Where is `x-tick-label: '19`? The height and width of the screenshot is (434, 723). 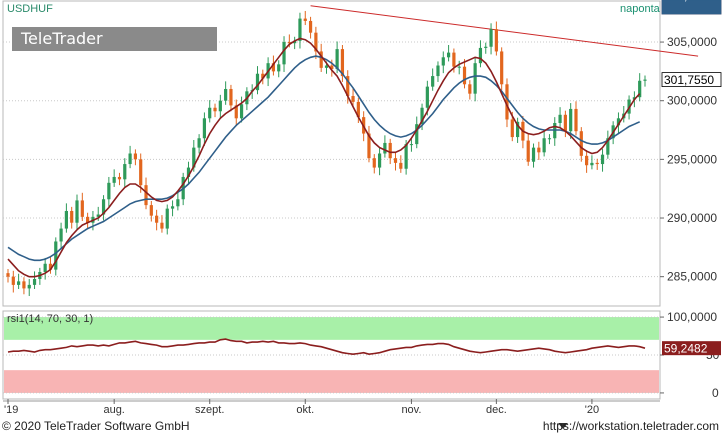
x-tick-label: '19 is located at coordinates (11, 410).